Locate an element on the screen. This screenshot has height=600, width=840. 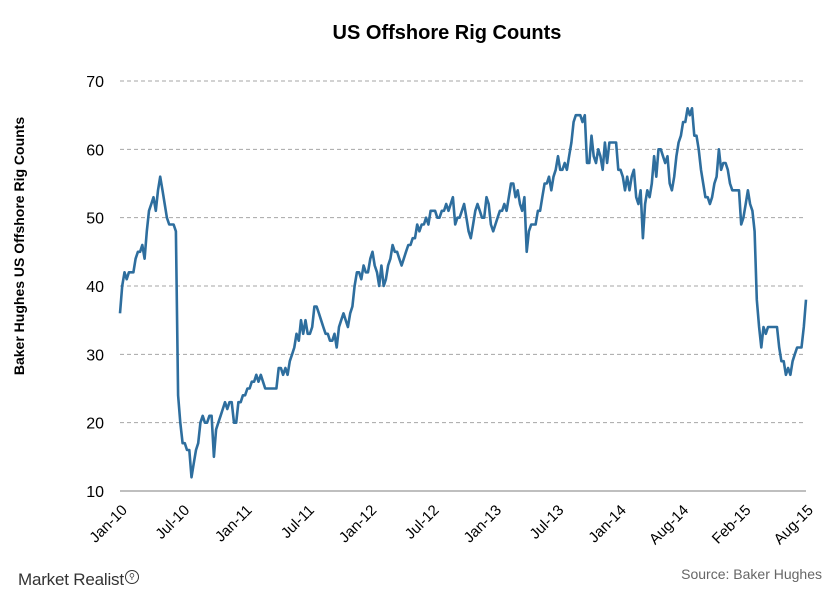
chart-title: US Offshore Rig Counts is located at coordinates (447, 33).